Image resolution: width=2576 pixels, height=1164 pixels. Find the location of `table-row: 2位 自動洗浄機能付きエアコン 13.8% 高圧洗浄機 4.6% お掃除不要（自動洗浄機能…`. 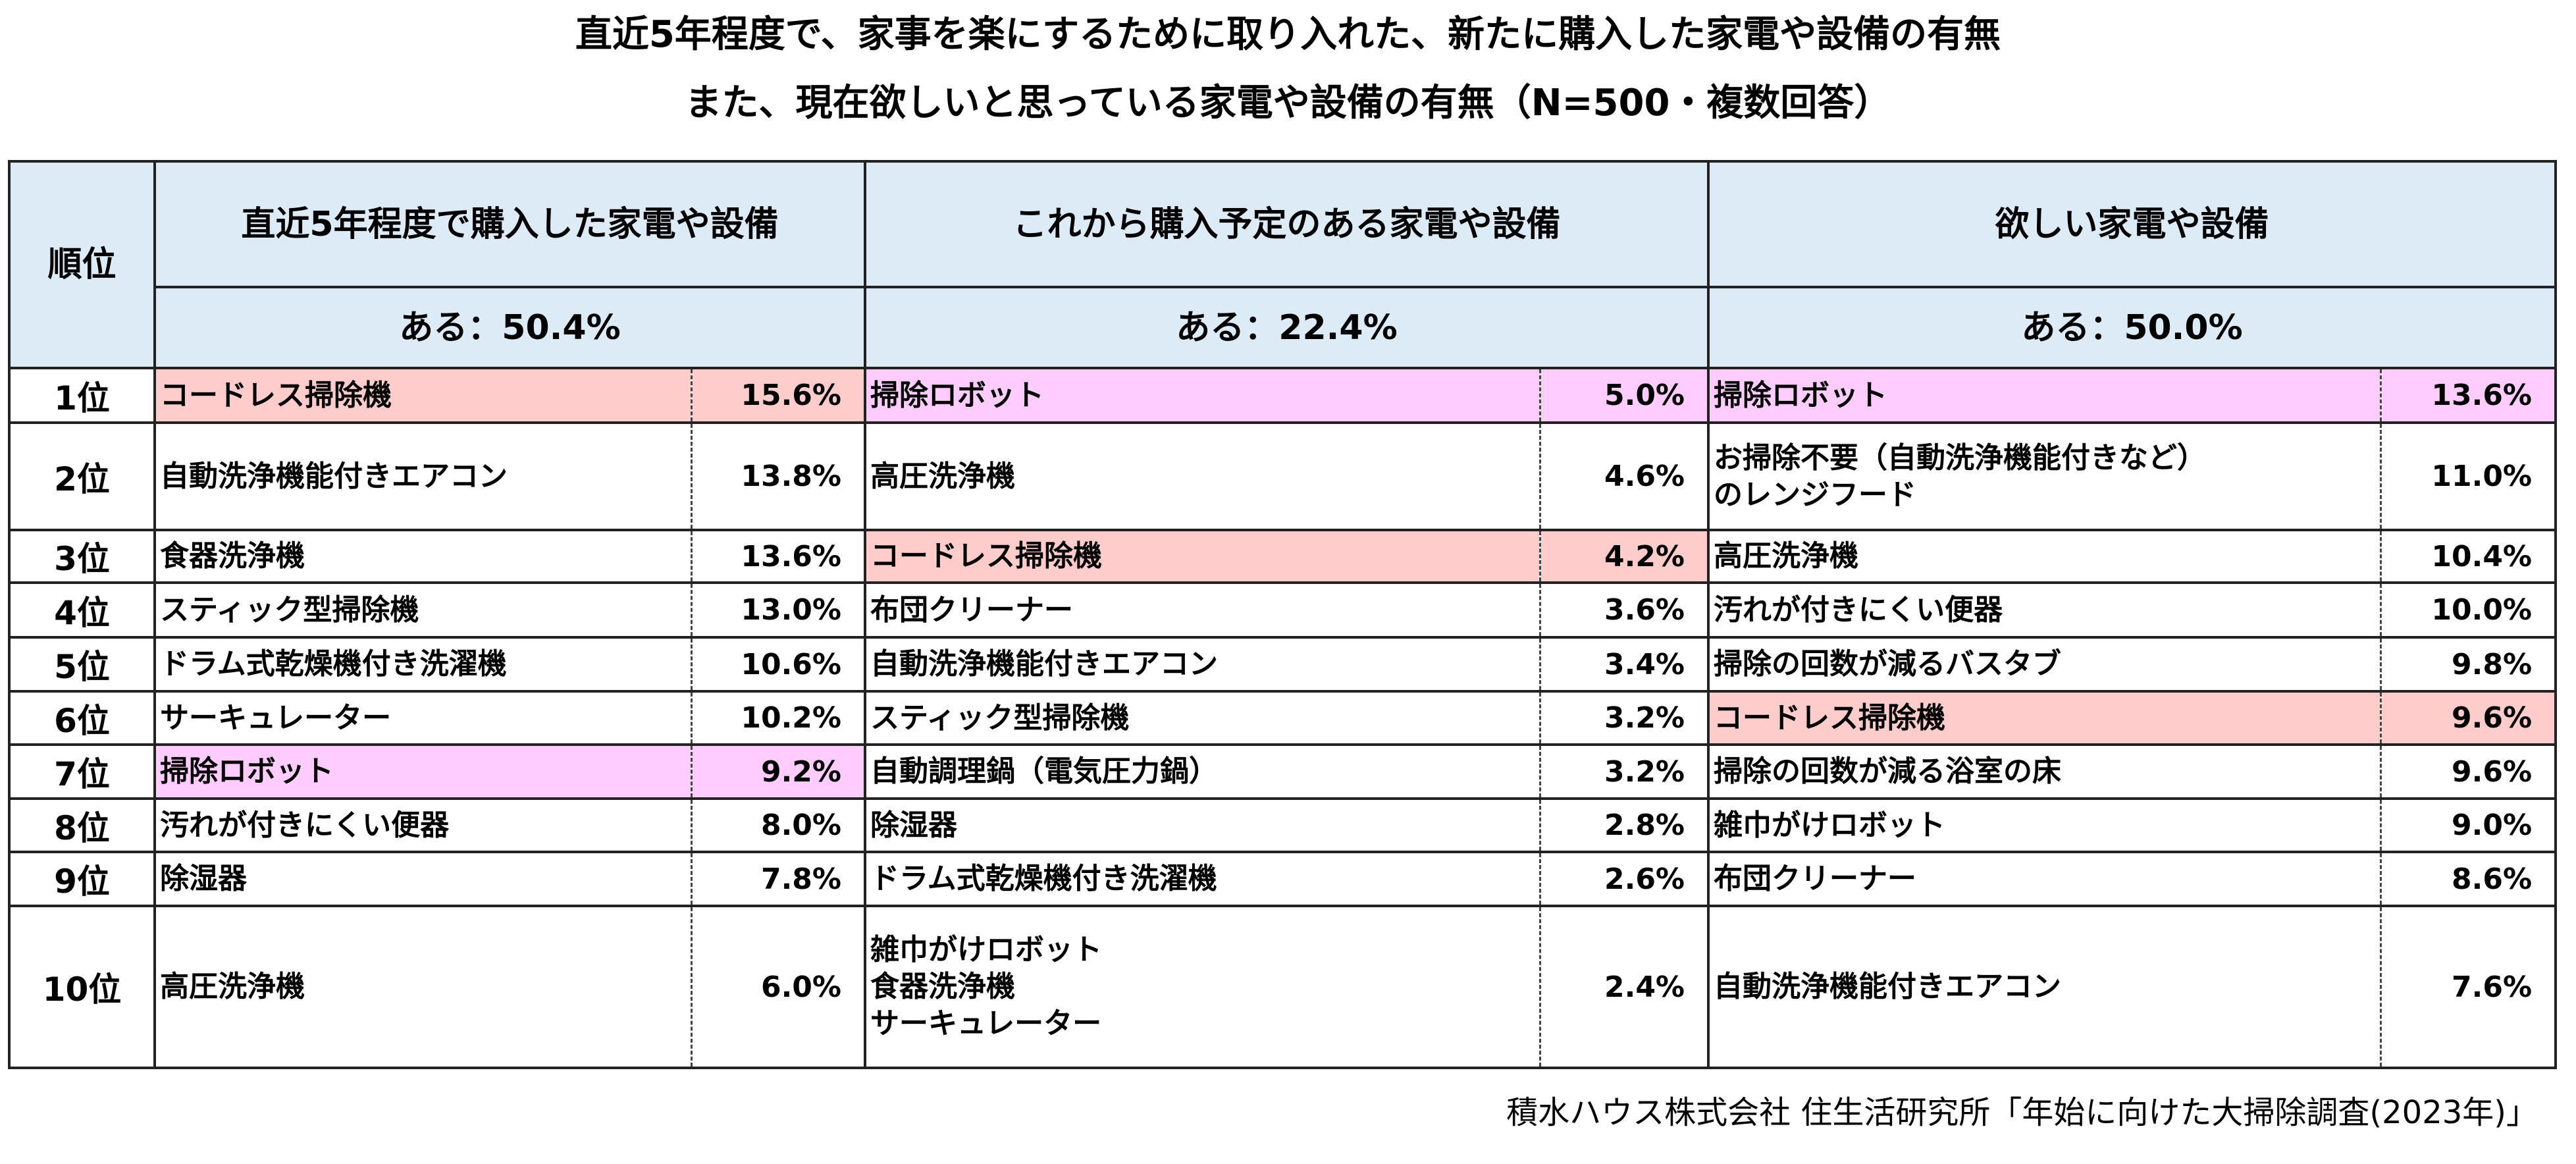

table-row: 2位 自動洗浄機能付きエアコン 13.8% 高圧洗浄機 4.6% お掃除不要（自動洗浄機能… is located at coordinates (1283, 476).